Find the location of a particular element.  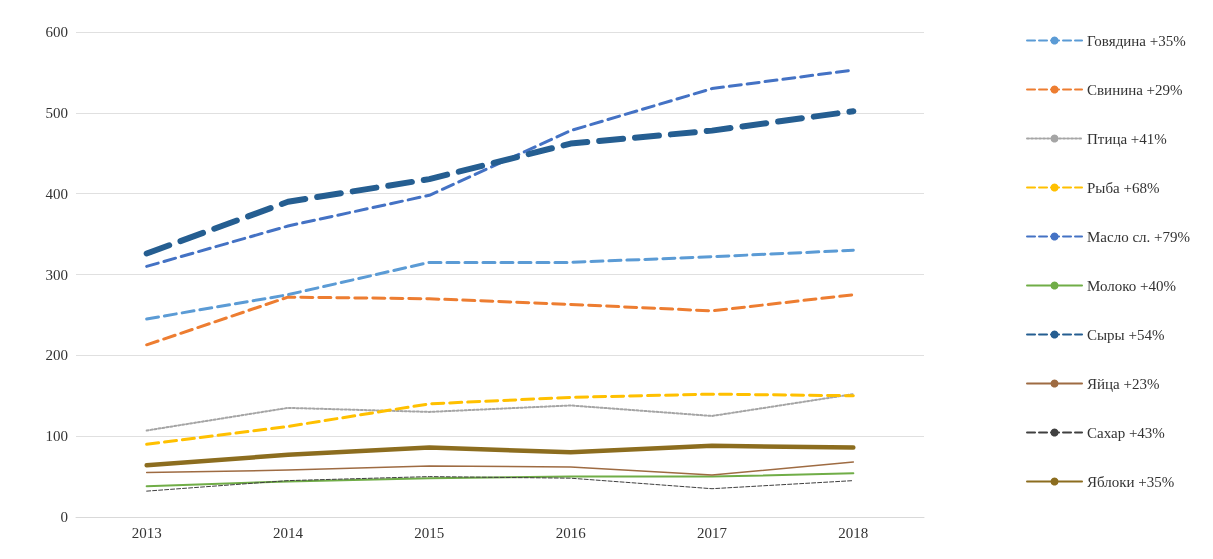

y-tick-label: 400 is located at coordinates (56, 193).